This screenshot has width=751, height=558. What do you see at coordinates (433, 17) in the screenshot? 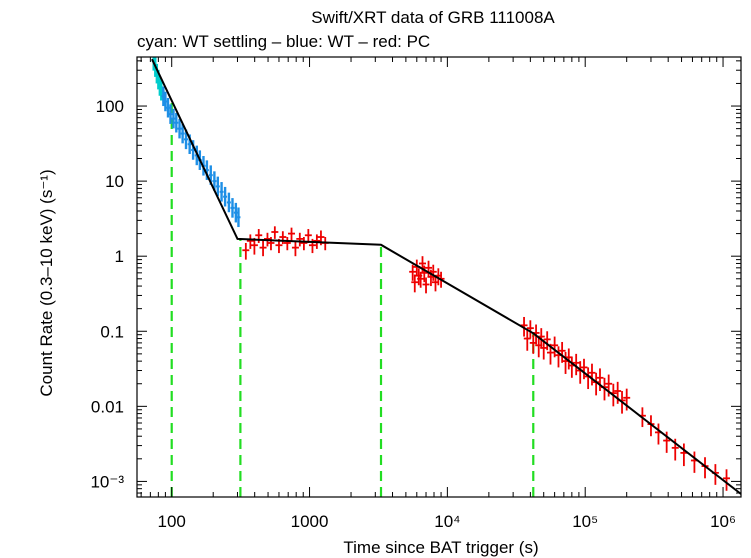
I see `chart-title: Swift/XRT data of GRB 111008A` at bounding box center [433, 17].